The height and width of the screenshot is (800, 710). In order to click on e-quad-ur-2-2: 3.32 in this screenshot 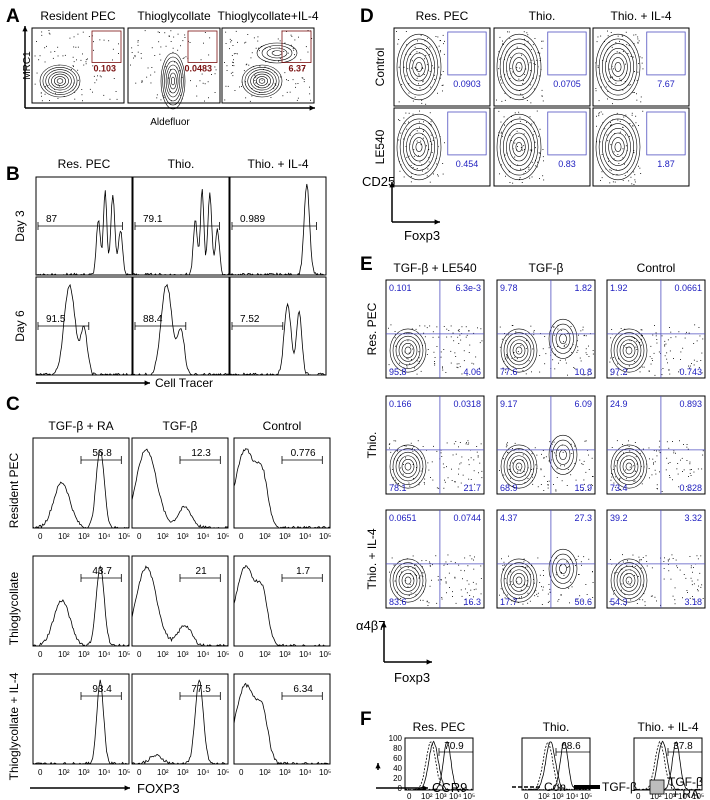, I will do `click(693, 518)`.